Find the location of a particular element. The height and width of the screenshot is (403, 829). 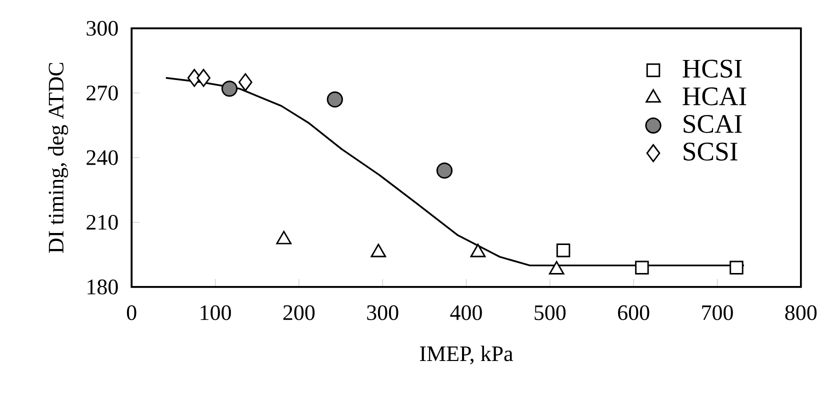

y-tick-label: 180 is located at coordinates (103, 287).